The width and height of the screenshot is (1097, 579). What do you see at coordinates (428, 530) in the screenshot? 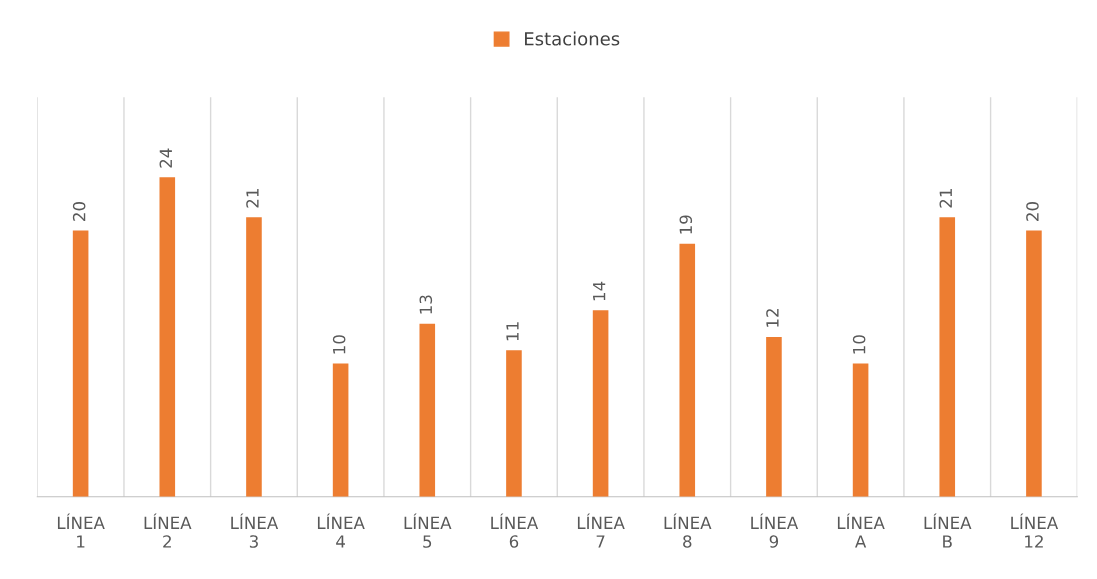
I see `x-tick-label: LÍNEA 5` at bounding box center [428, 530].